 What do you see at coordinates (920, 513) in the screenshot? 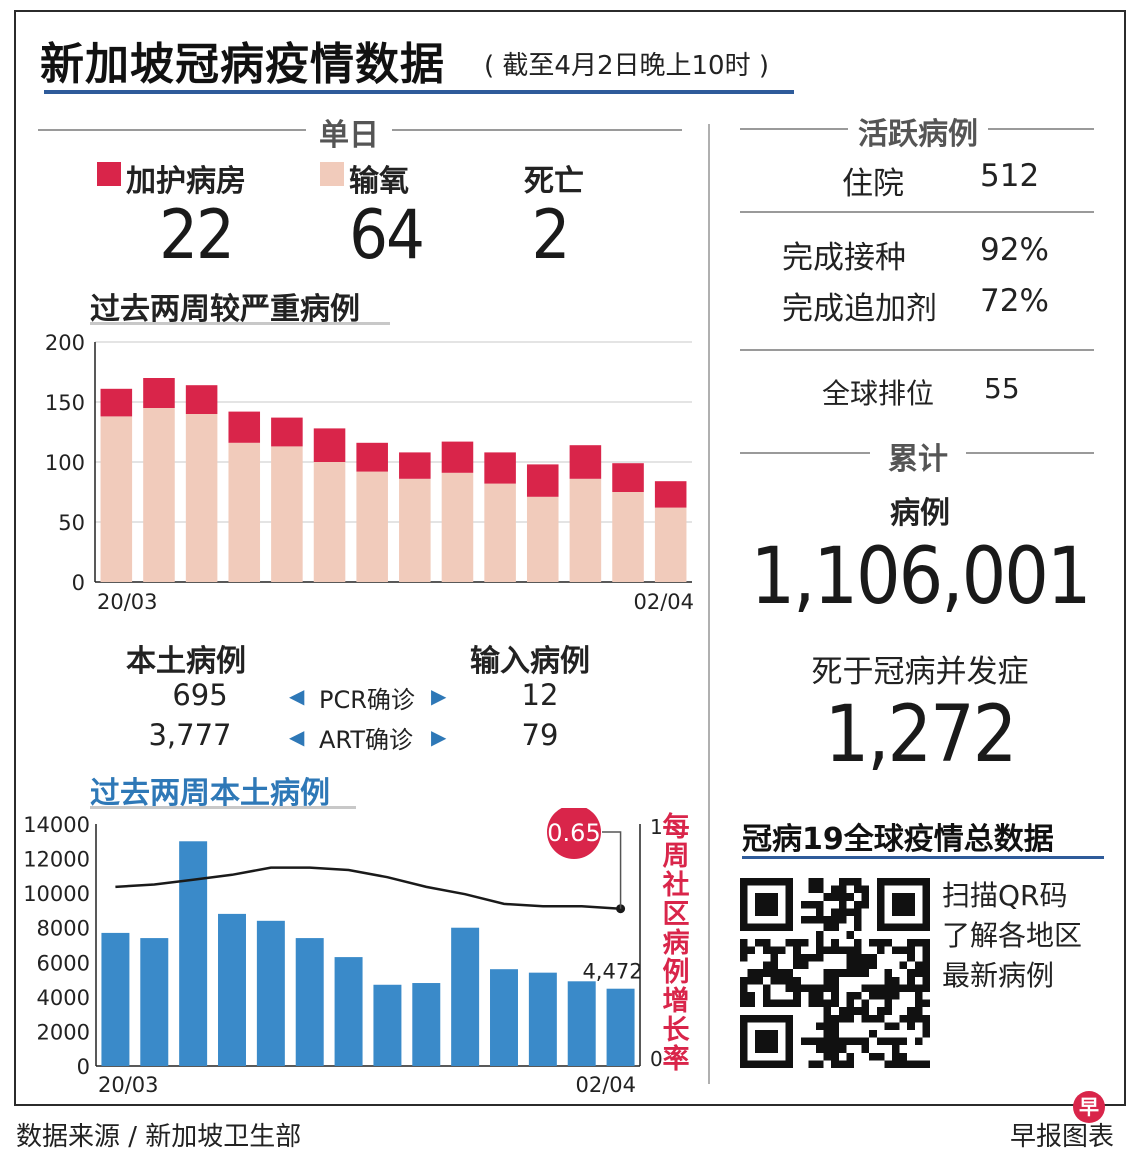
I see `cumulative-cases-label: 病例` at bounding box center [920, 513].